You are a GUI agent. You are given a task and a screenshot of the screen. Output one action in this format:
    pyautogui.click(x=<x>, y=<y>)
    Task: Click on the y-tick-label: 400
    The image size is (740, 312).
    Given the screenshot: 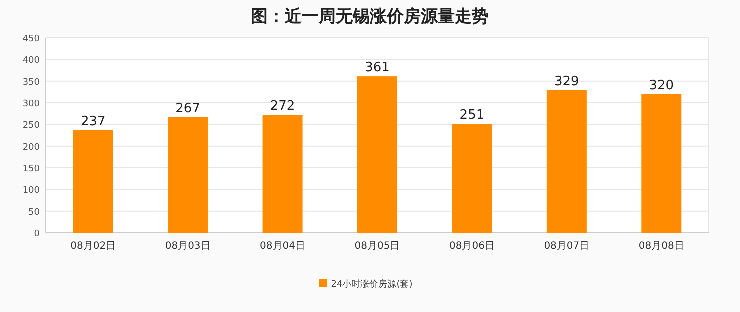 What is the action you would take?
    pyautogui.click(x=31, y=61)
    